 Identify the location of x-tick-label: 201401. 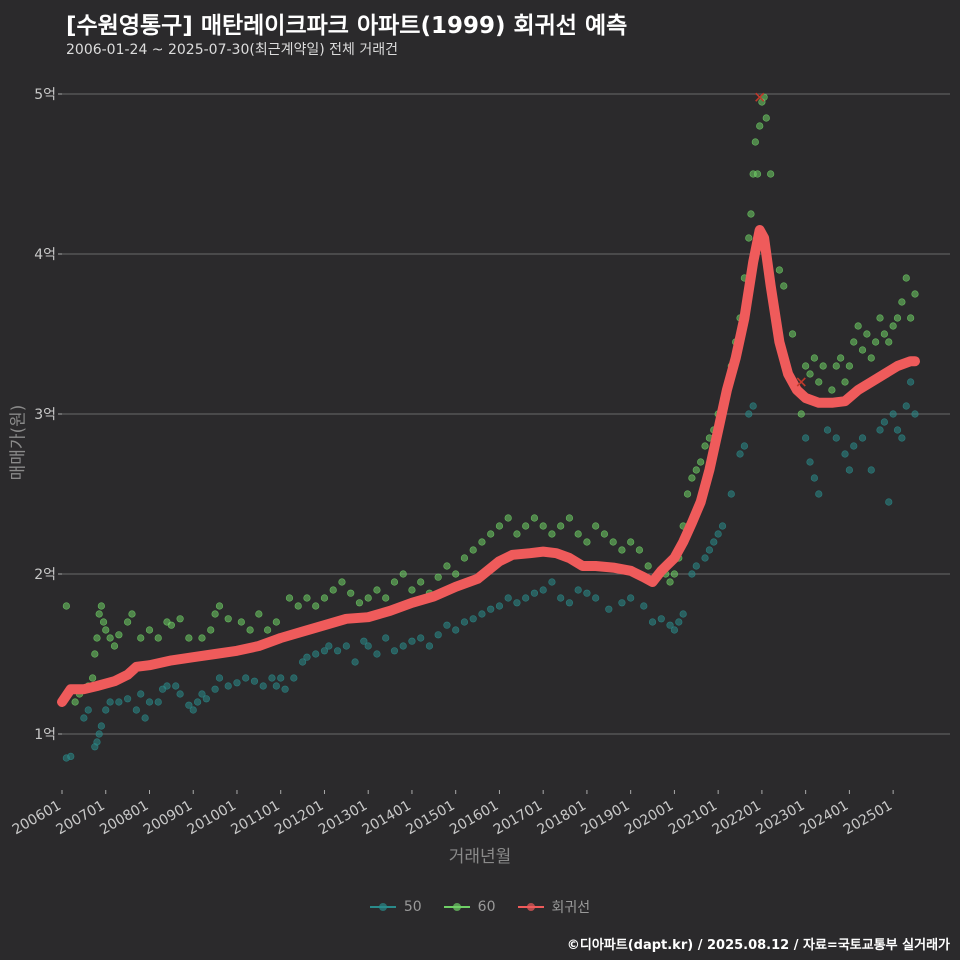
(387, 818).